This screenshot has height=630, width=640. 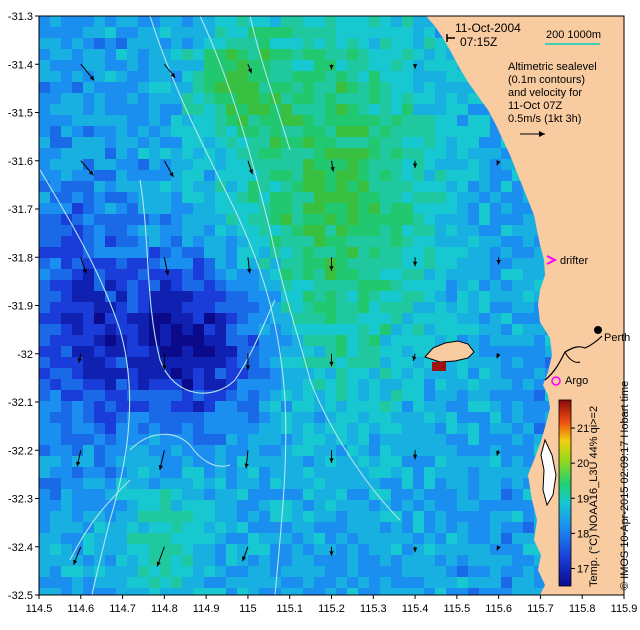 What do you see at coordinates (625, 485) in the screenshot?
I see `credit-text: © IMOS 10-Apr-2015 02:09:17 Hobart time` at bounding box center [625, 485].